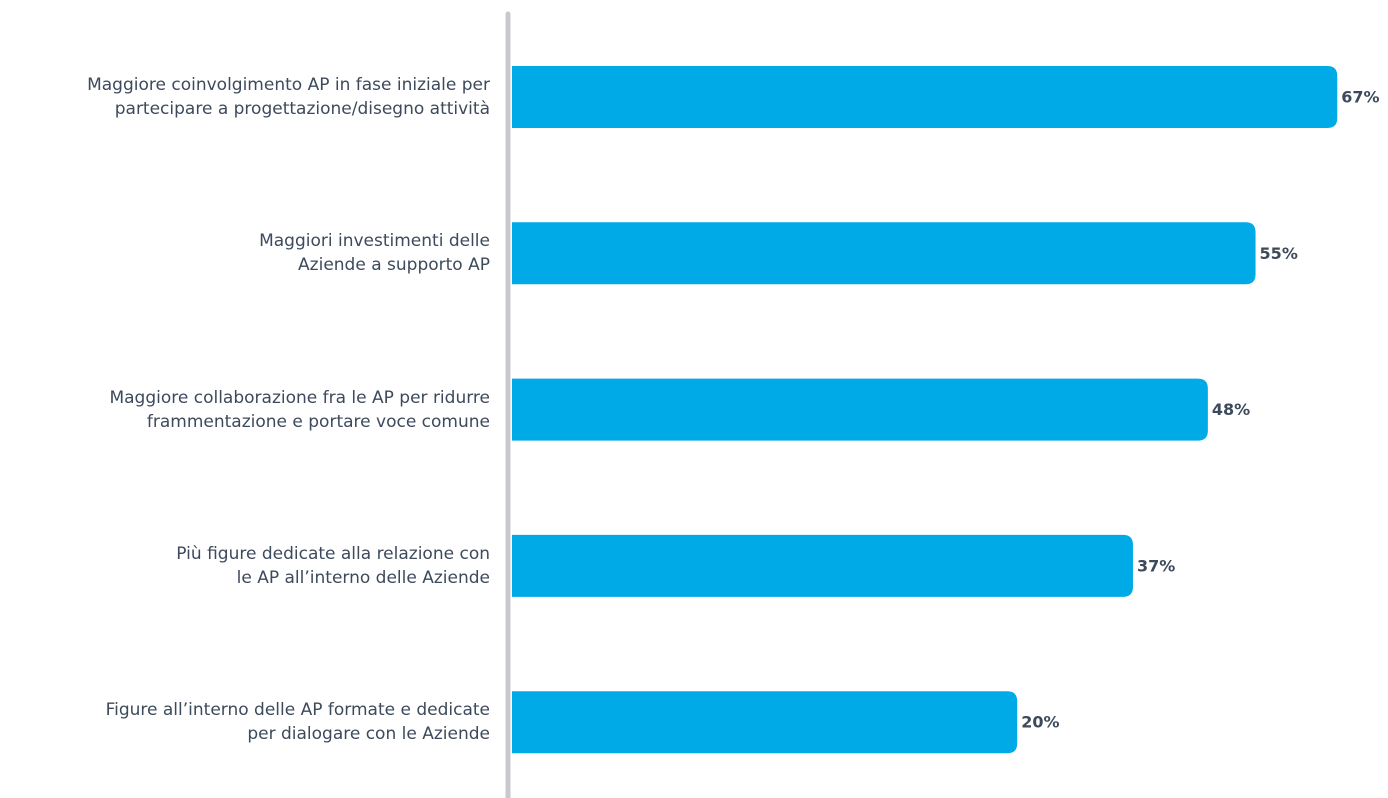  I want to click on value-label: 48%, so click(1231, 409).